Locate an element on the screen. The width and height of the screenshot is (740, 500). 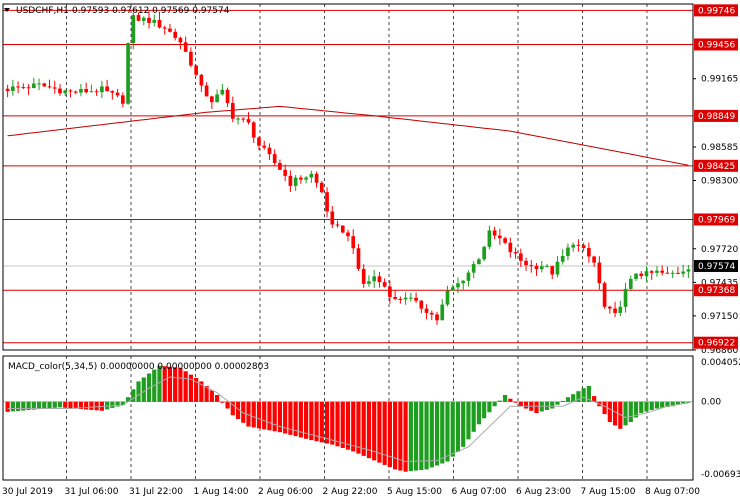
time-tick-label: 2 Aug 06:00 is located at coordinates (285, 492).